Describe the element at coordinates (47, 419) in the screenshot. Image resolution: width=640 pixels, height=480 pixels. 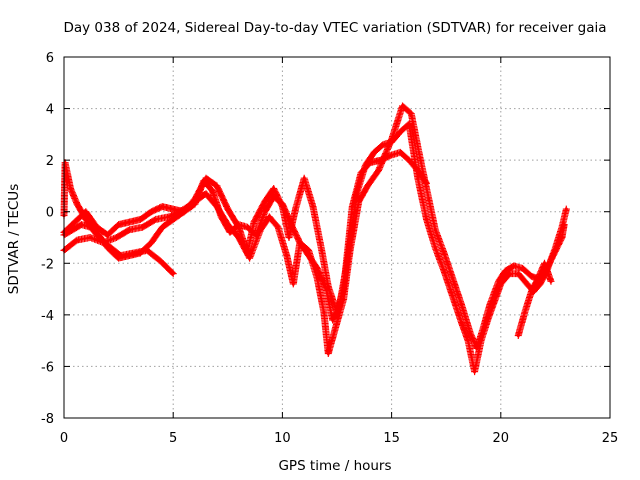
I see `y-tick-label: -8` at that location.